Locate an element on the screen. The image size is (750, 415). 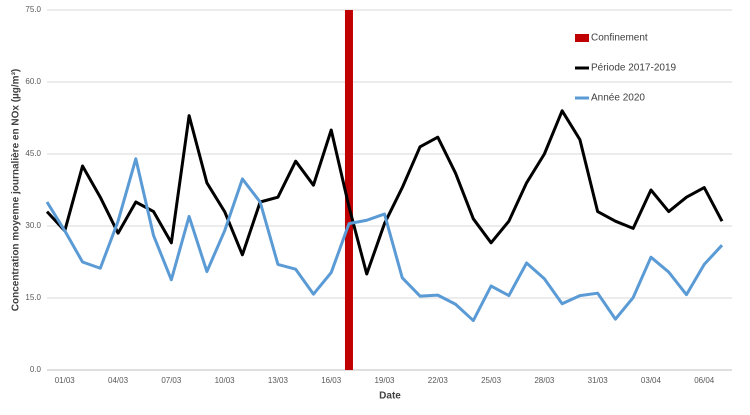
x-tick-label: 16/03 is located at coordinates (331, 380).